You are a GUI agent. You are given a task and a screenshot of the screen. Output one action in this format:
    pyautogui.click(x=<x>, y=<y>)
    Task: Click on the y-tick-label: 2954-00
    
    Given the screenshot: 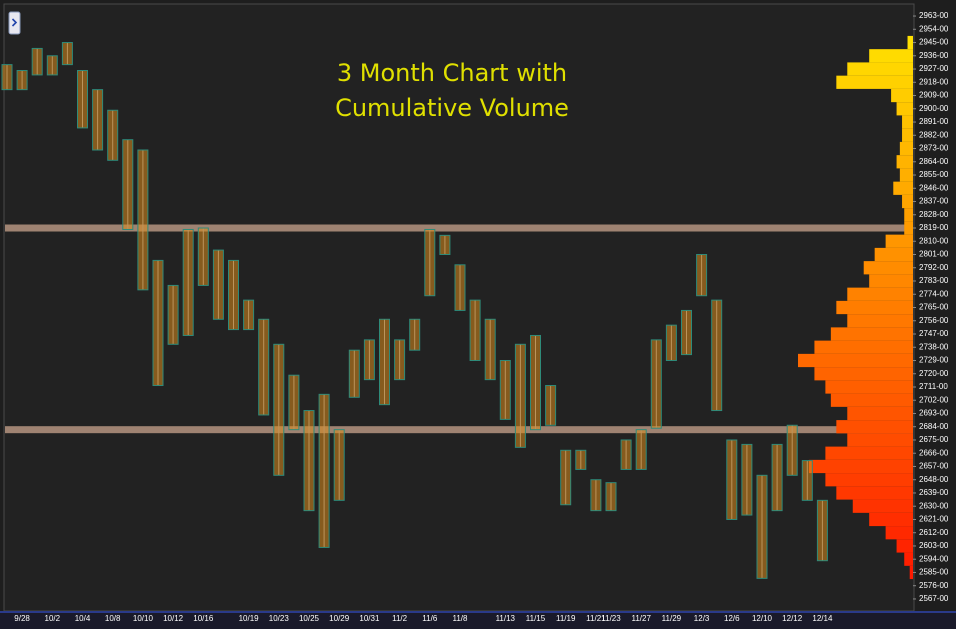 What is the action you would take?
    pyautogui.click(x=934, y=28)
    